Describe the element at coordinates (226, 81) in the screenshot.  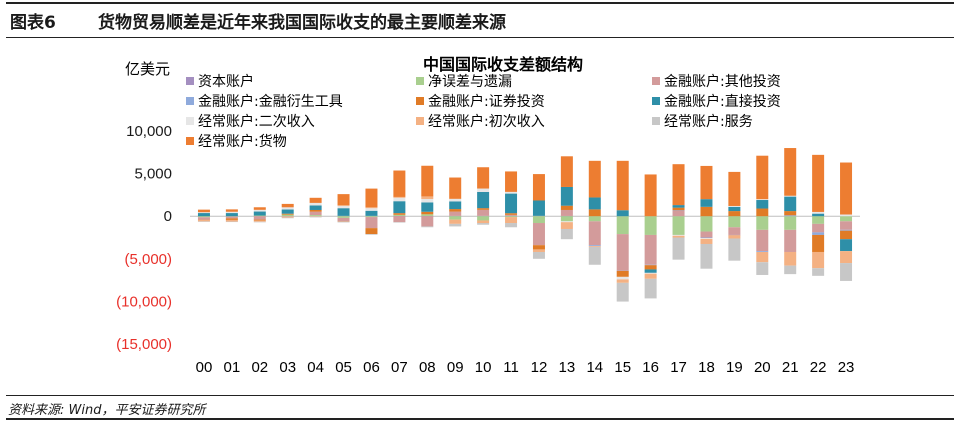
I see `legend-label: 资本账户` at that location.